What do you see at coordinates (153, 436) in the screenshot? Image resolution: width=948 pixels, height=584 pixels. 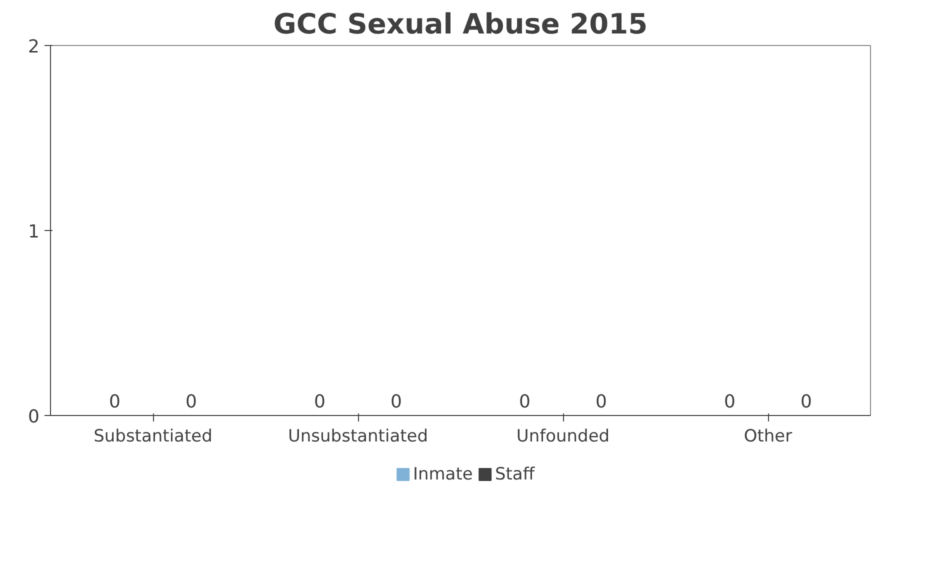 I see `x-tick-label: Substantiated` at bounding box center [153, 436].